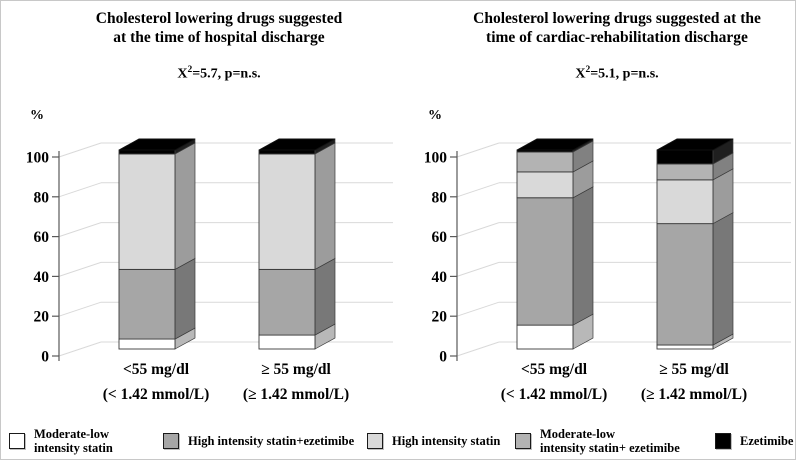  I want to click on legend-label: High intensity statin, so click(446, 440).